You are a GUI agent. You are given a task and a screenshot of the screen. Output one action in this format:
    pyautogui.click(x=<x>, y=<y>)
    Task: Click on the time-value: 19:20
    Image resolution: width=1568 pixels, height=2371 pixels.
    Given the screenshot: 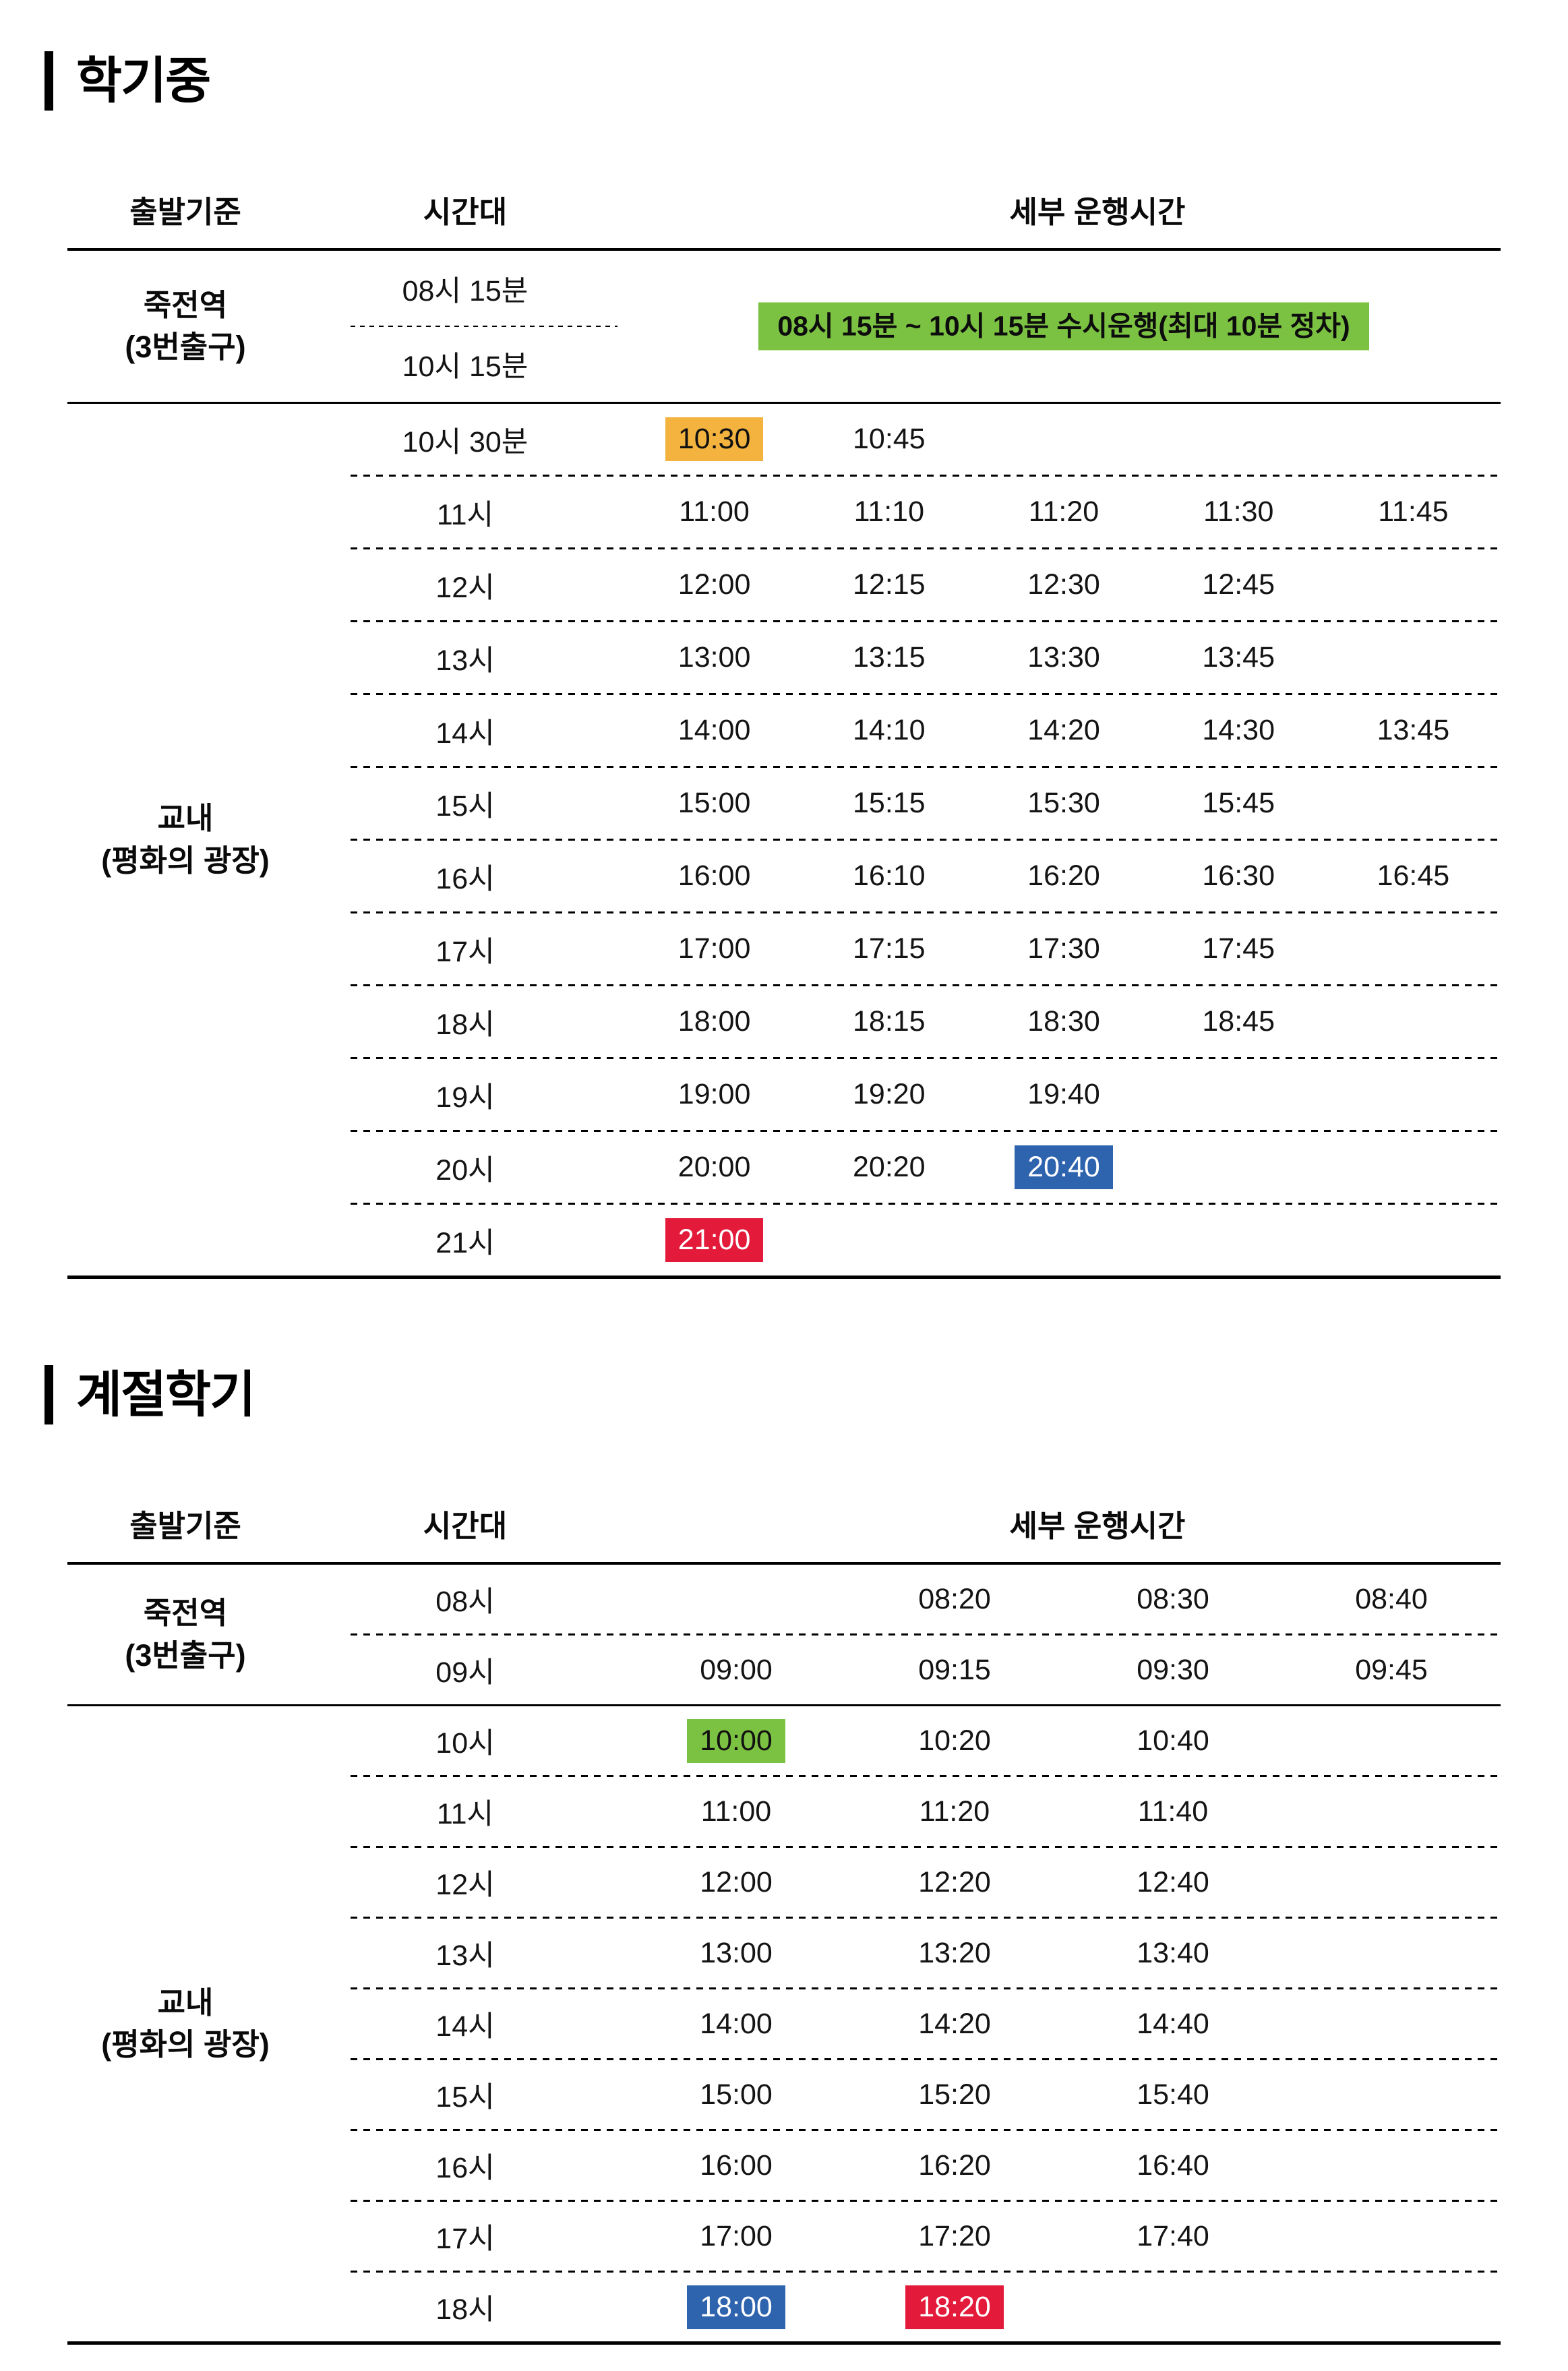 What is the action you would take?
    pyautogui.click(x=889, y=1094)
    